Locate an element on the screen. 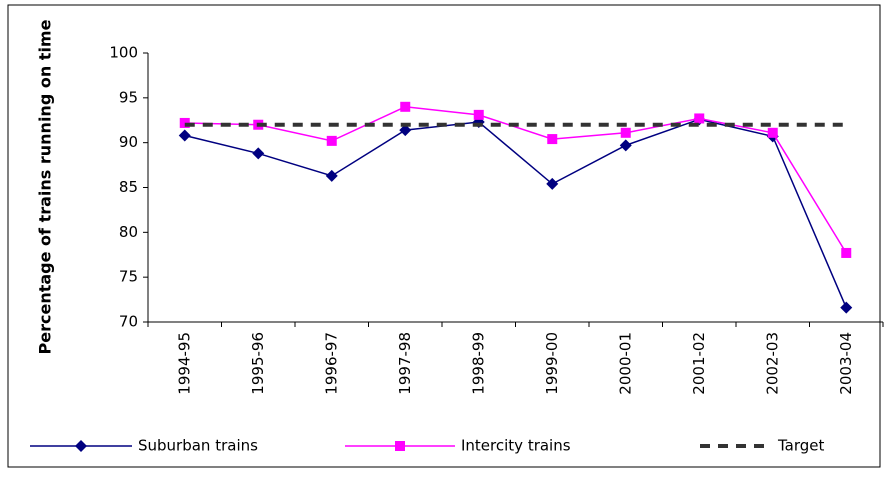  y-tick-label: 95 is located at coordinates (128, 97).